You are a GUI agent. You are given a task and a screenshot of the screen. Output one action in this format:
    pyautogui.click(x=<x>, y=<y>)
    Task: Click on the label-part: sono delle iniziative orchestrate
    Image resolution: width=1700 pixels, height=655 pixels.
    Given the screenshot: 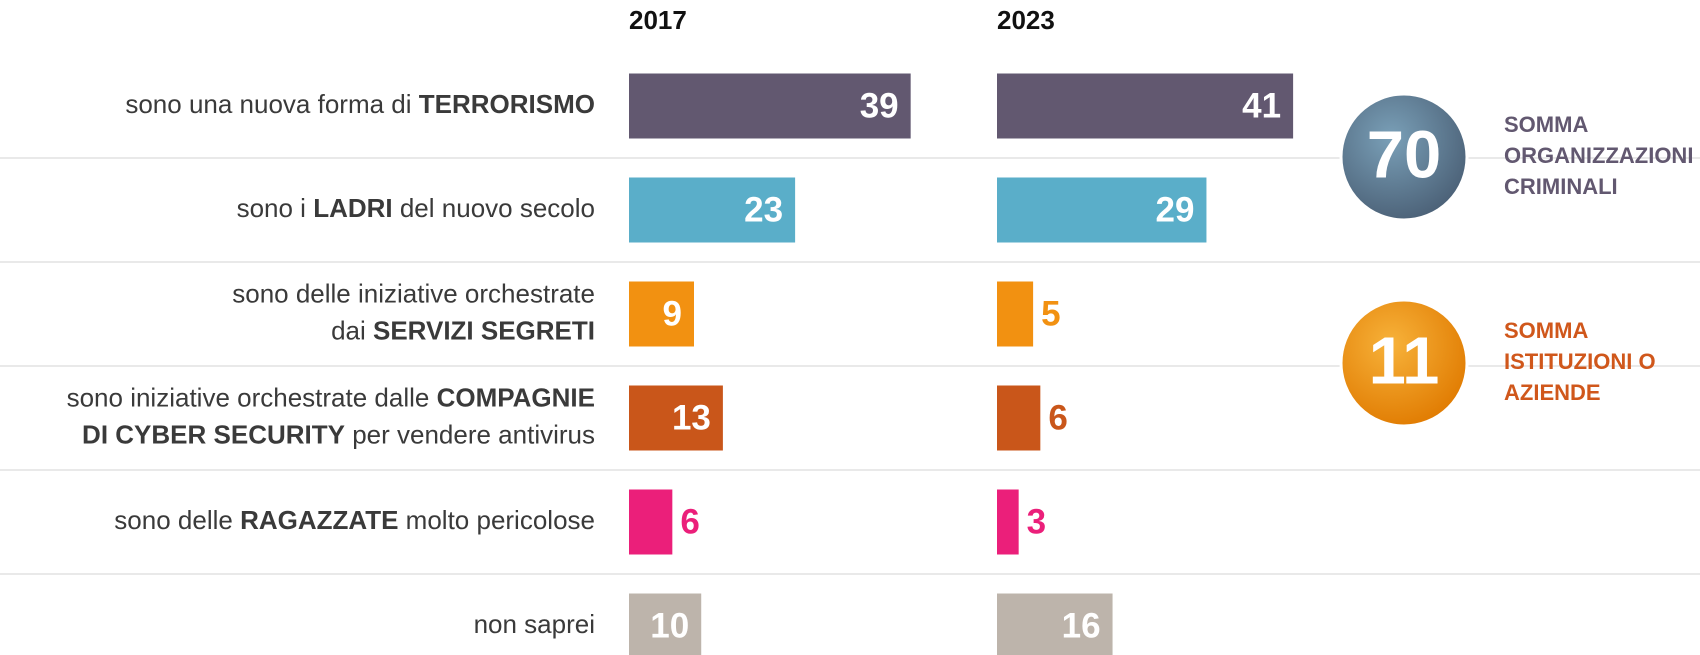 What is the action you would take?
    pyautogui.click(x=413, y=293)
    